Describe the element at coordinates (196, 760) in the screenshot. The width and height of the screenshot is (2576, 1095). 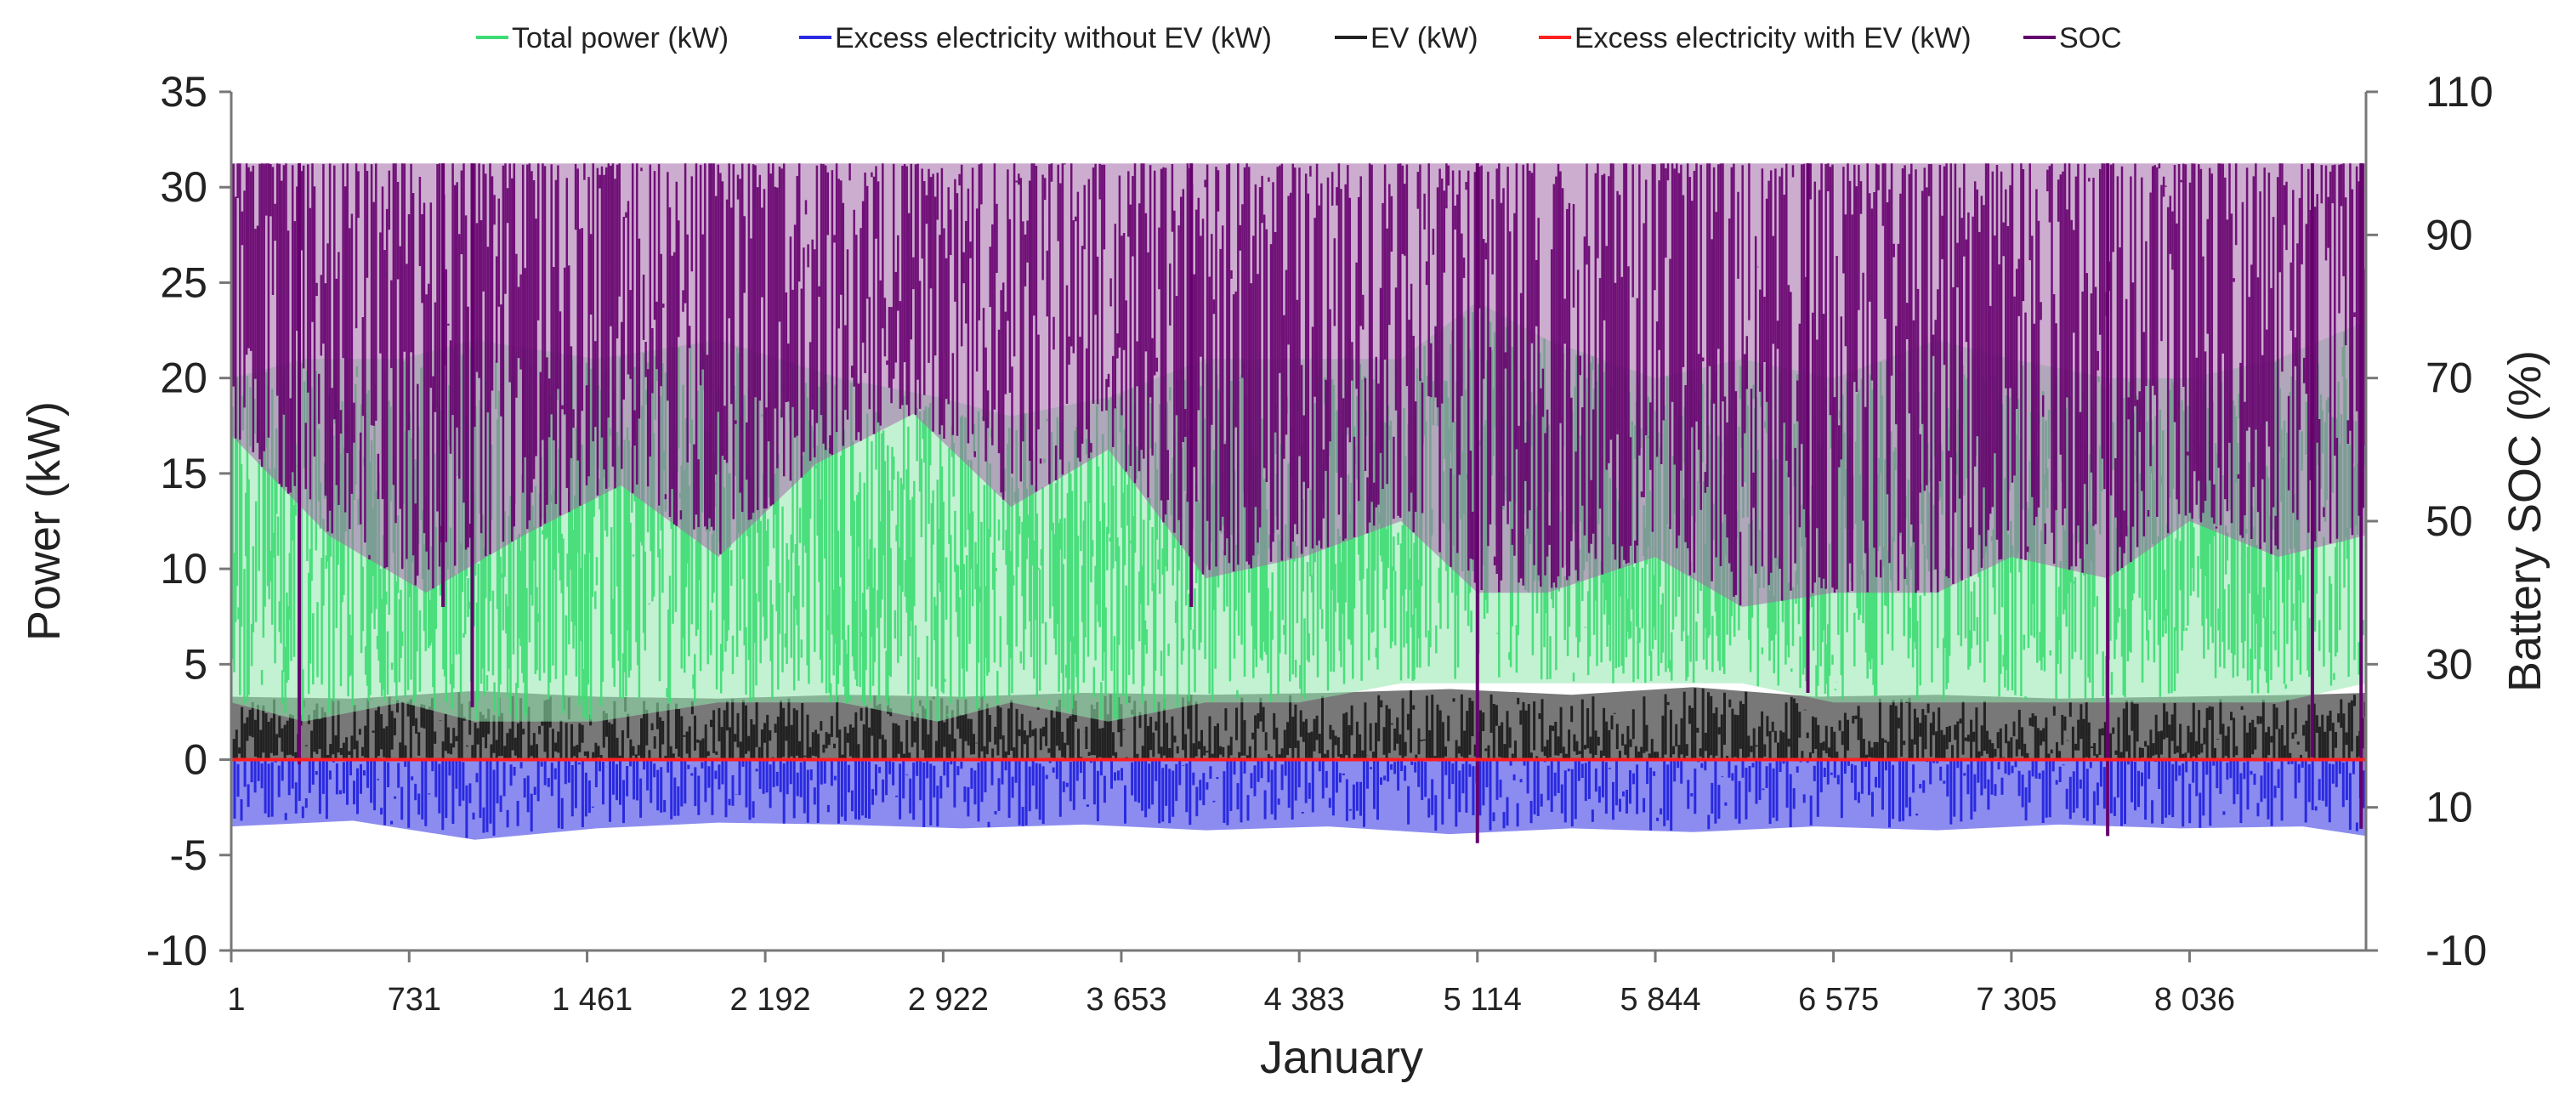
I see `y-tick-label: 0` at that location.